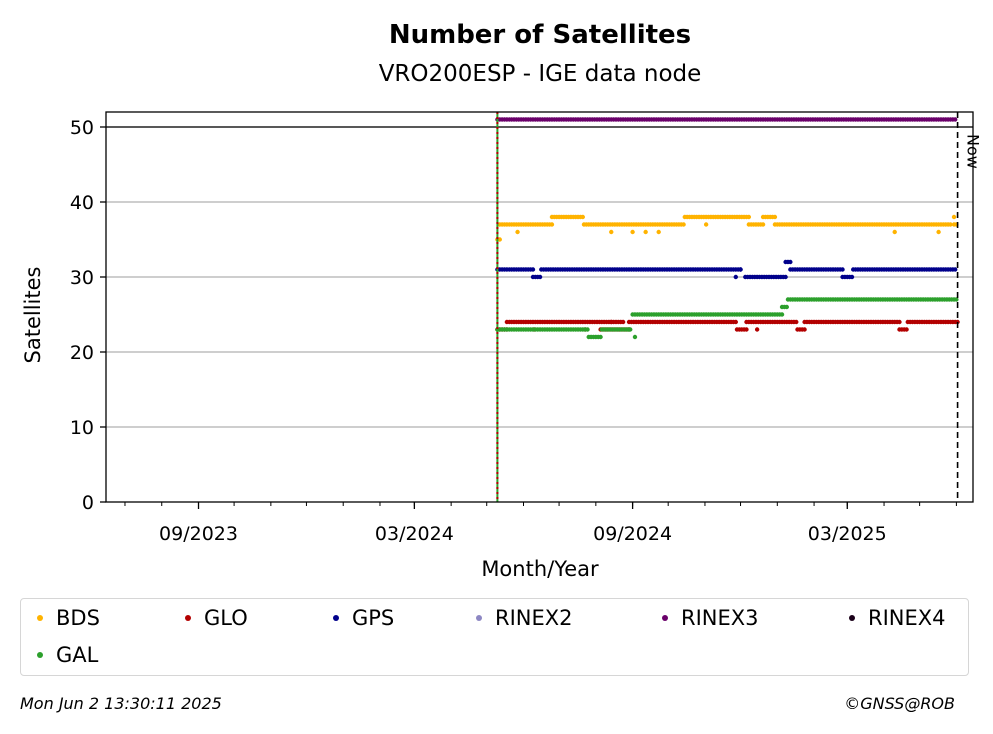 Image resolution: width=993 pixels, height=734 pixels. What do you see at coordinates (78, 618) in the screenshot?
I see `legend-label-bds: BDS` at bounding box center [78, 618].